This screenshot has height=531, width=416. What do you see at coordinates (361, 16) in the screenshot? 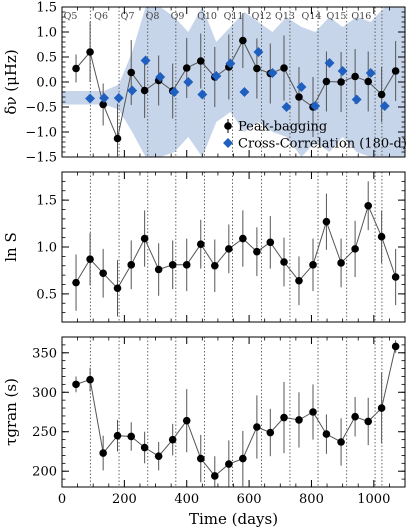
I see `quarter-label: Q16` at bounding box center [361, 16].